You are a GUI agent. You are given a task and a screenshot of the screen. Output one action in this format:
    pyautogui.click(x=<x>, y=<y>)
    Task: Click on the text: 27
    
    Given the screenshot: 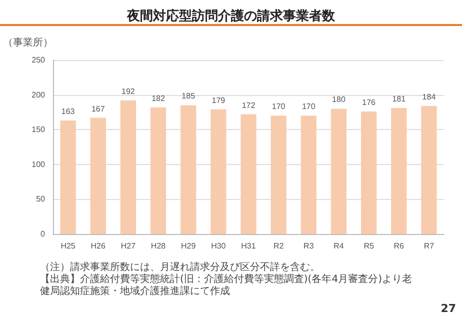 What is the action you would take?
    pyautogui.click(x=448, y=308)
    